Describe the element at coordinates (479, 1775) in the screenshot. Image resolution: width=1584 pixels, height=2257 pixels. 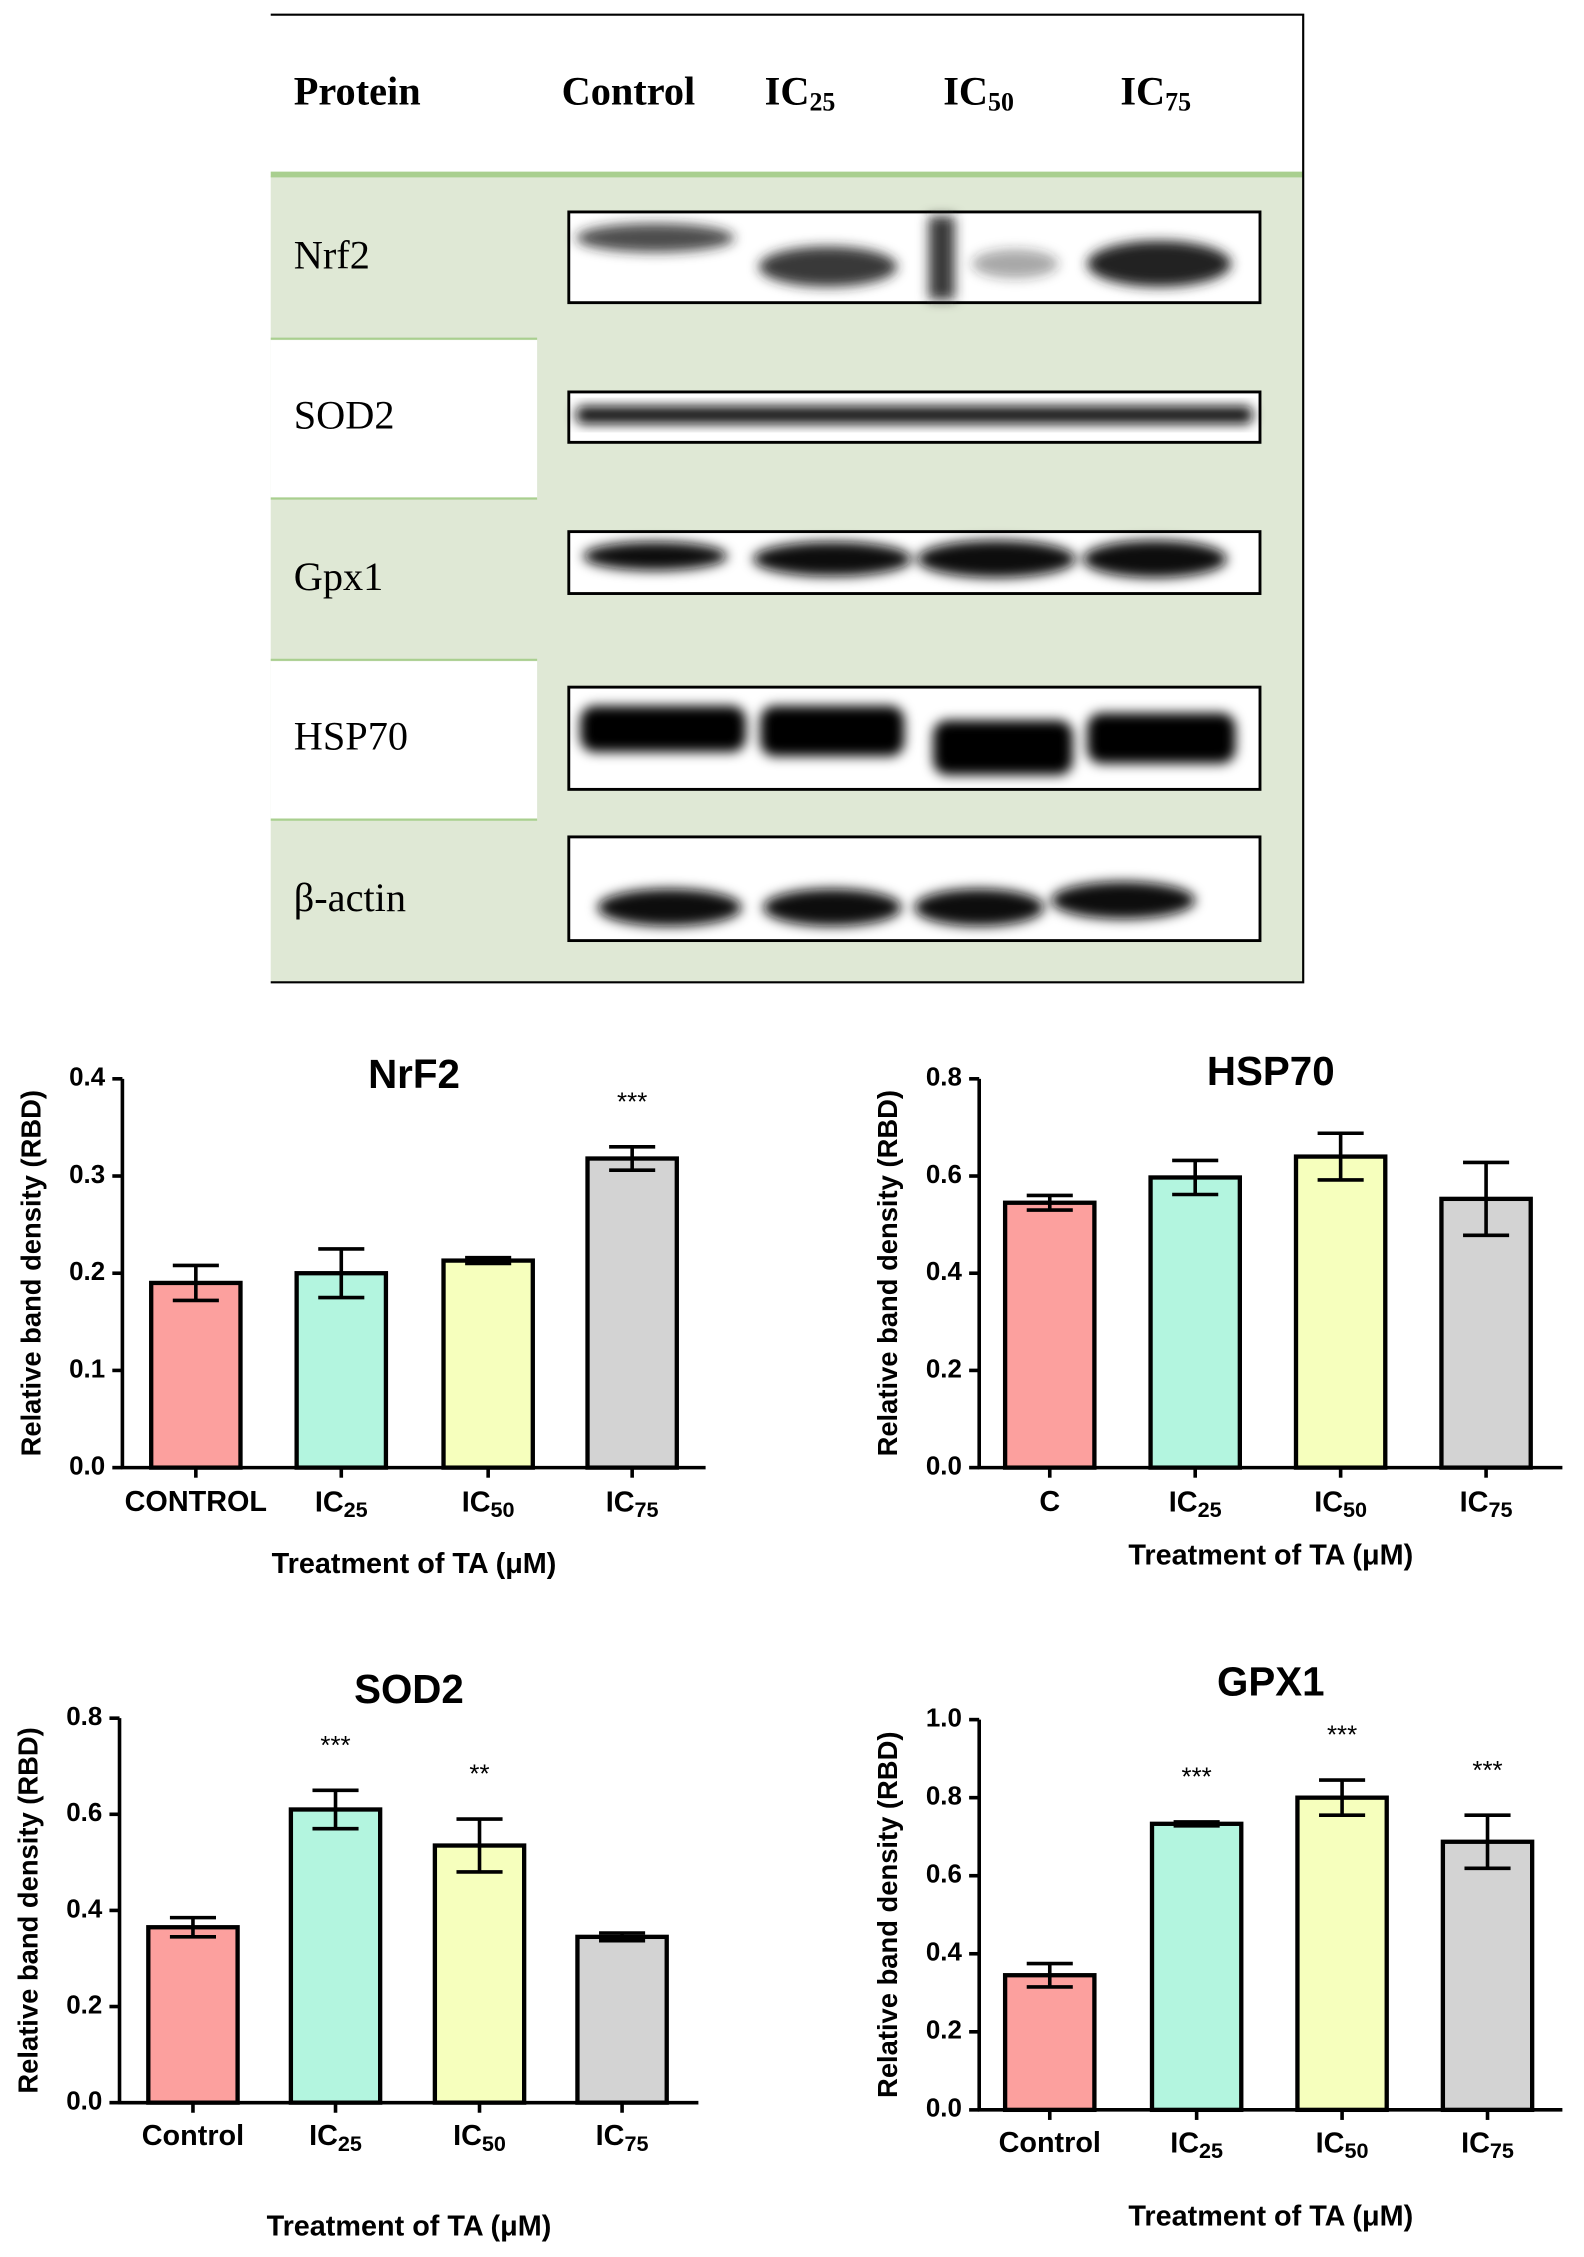
I see `significance: **` at that location.